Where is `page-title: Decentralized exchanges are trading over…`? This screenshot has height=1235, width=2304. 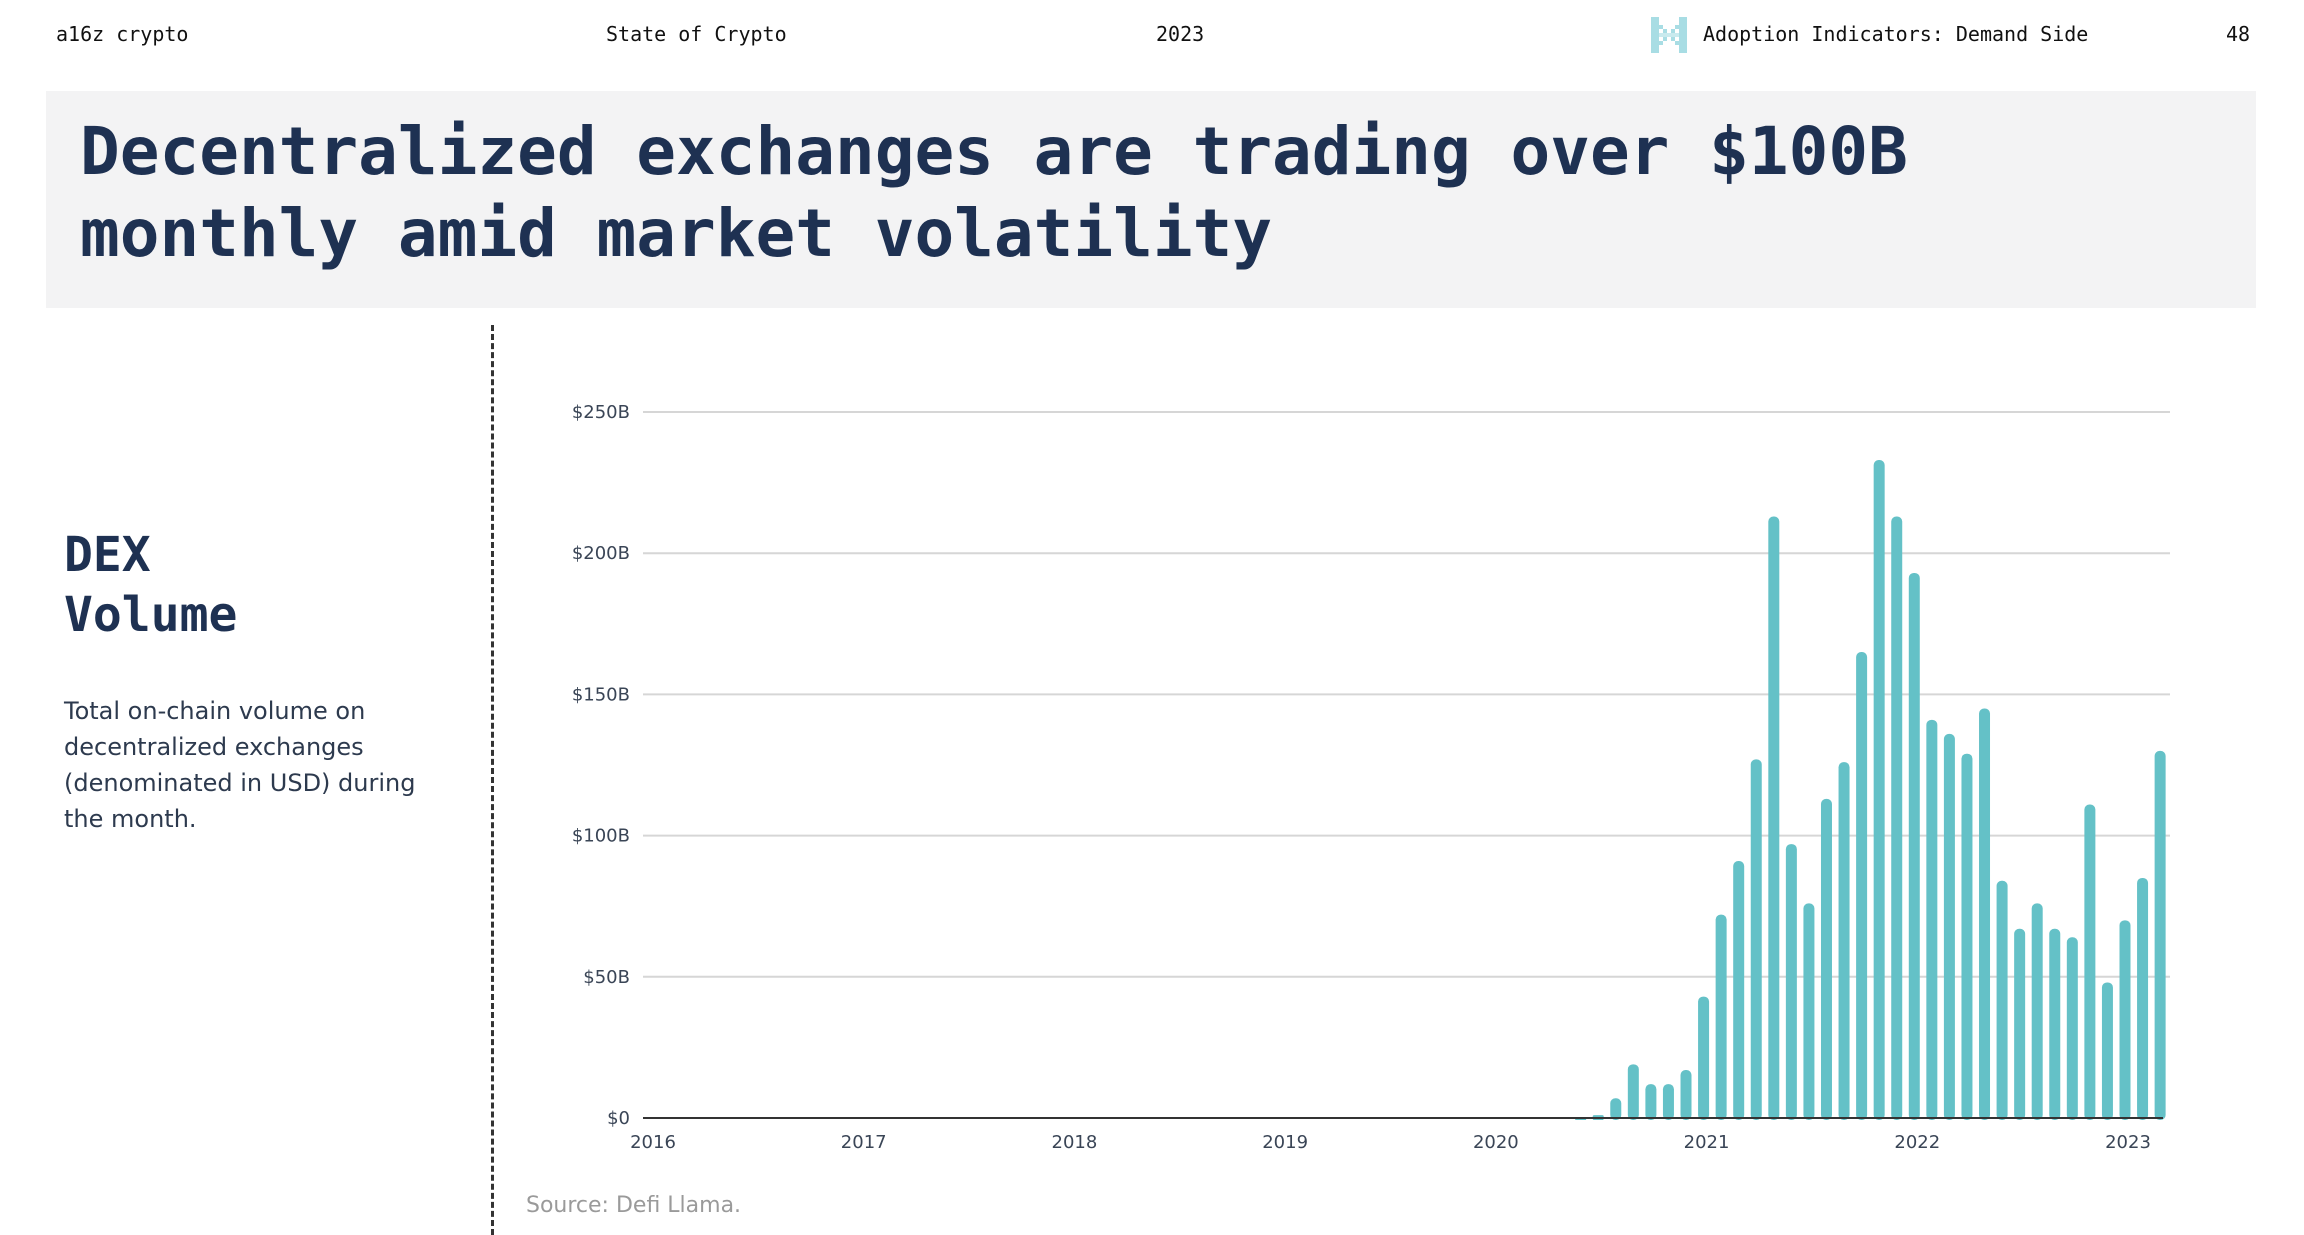 page-title: Decentralized exchanges are trading over… is located at coordinates (994, 193).